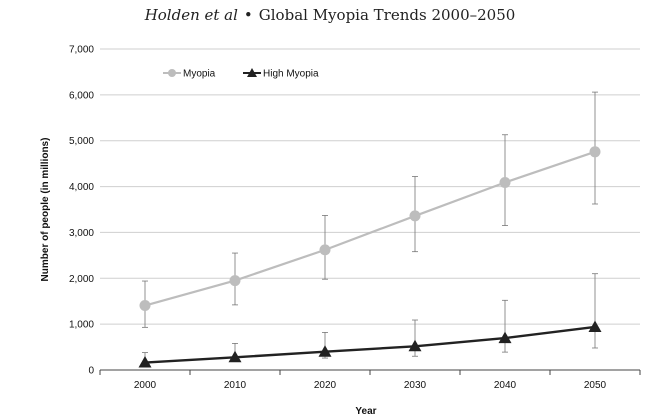  I want to click on legend-item: Myopia, so click(189, 74).